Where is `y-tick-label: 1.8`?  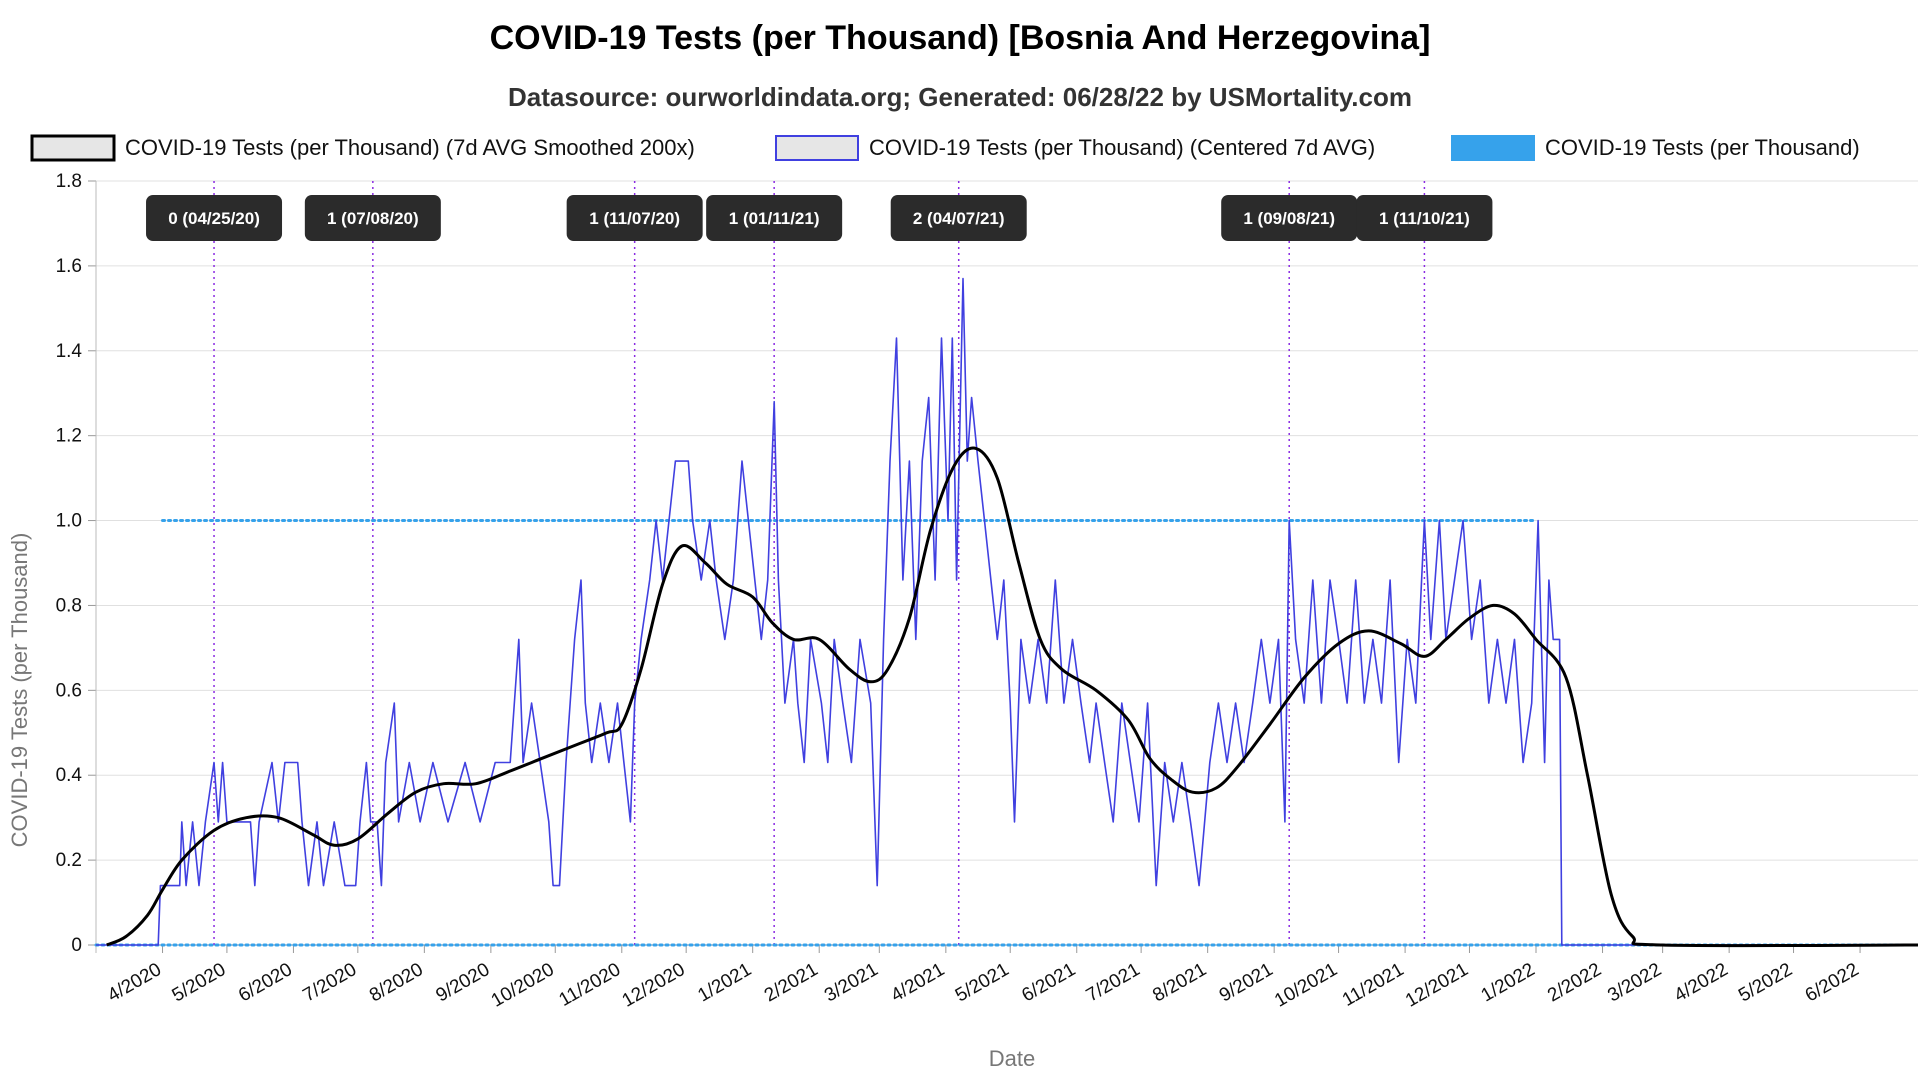
y-tick-label: 1.8 is located at coordinates (69, 181).